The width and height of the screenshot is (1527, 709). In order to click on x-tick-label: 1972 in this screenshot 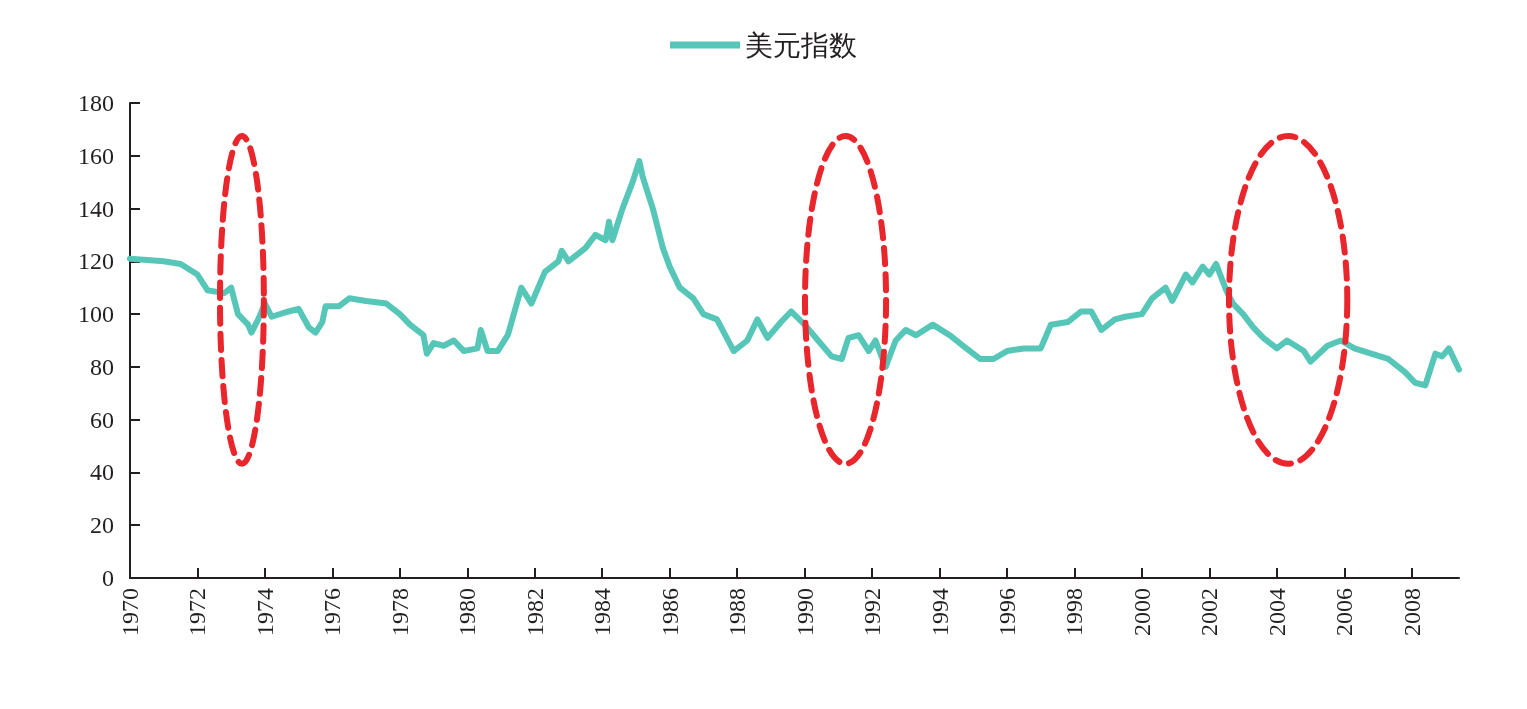, I will do `click(197, 612)`.